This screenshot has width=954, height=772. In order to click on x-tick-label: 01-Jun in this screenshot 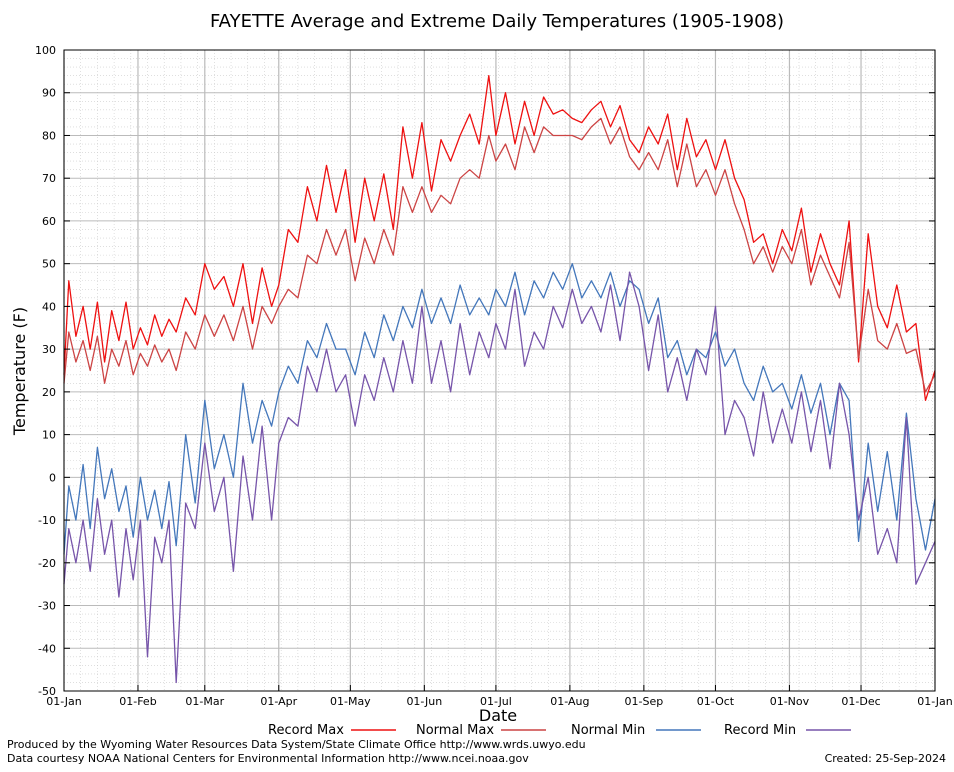, I will do `click(424, 701)`.